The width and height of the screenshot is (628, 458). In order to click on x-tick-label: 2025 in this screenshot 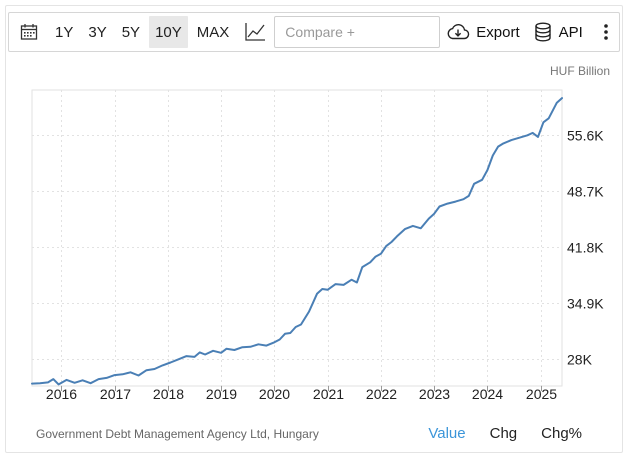, I will do `click(541, 394)`.